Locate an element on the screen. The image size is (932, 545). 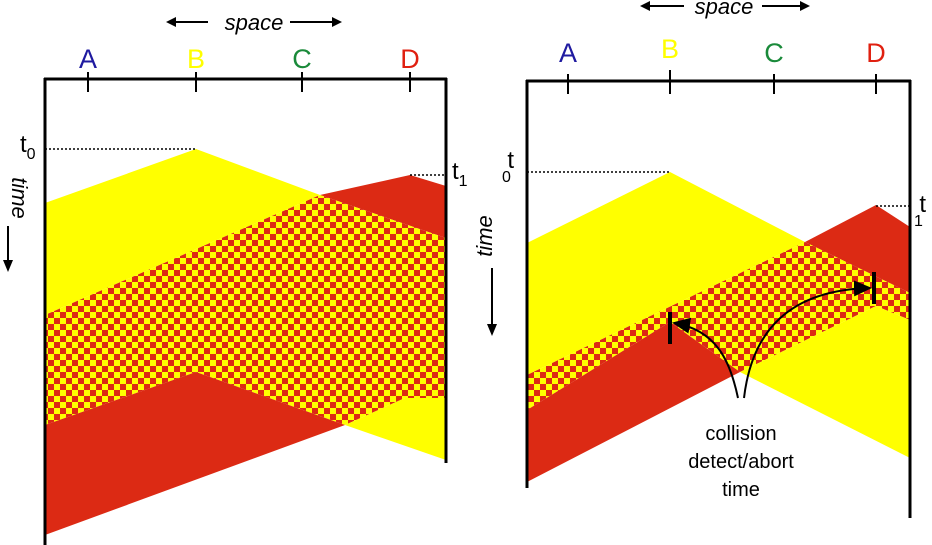
space-arrow-right: space is located at coordinates (725, 9).